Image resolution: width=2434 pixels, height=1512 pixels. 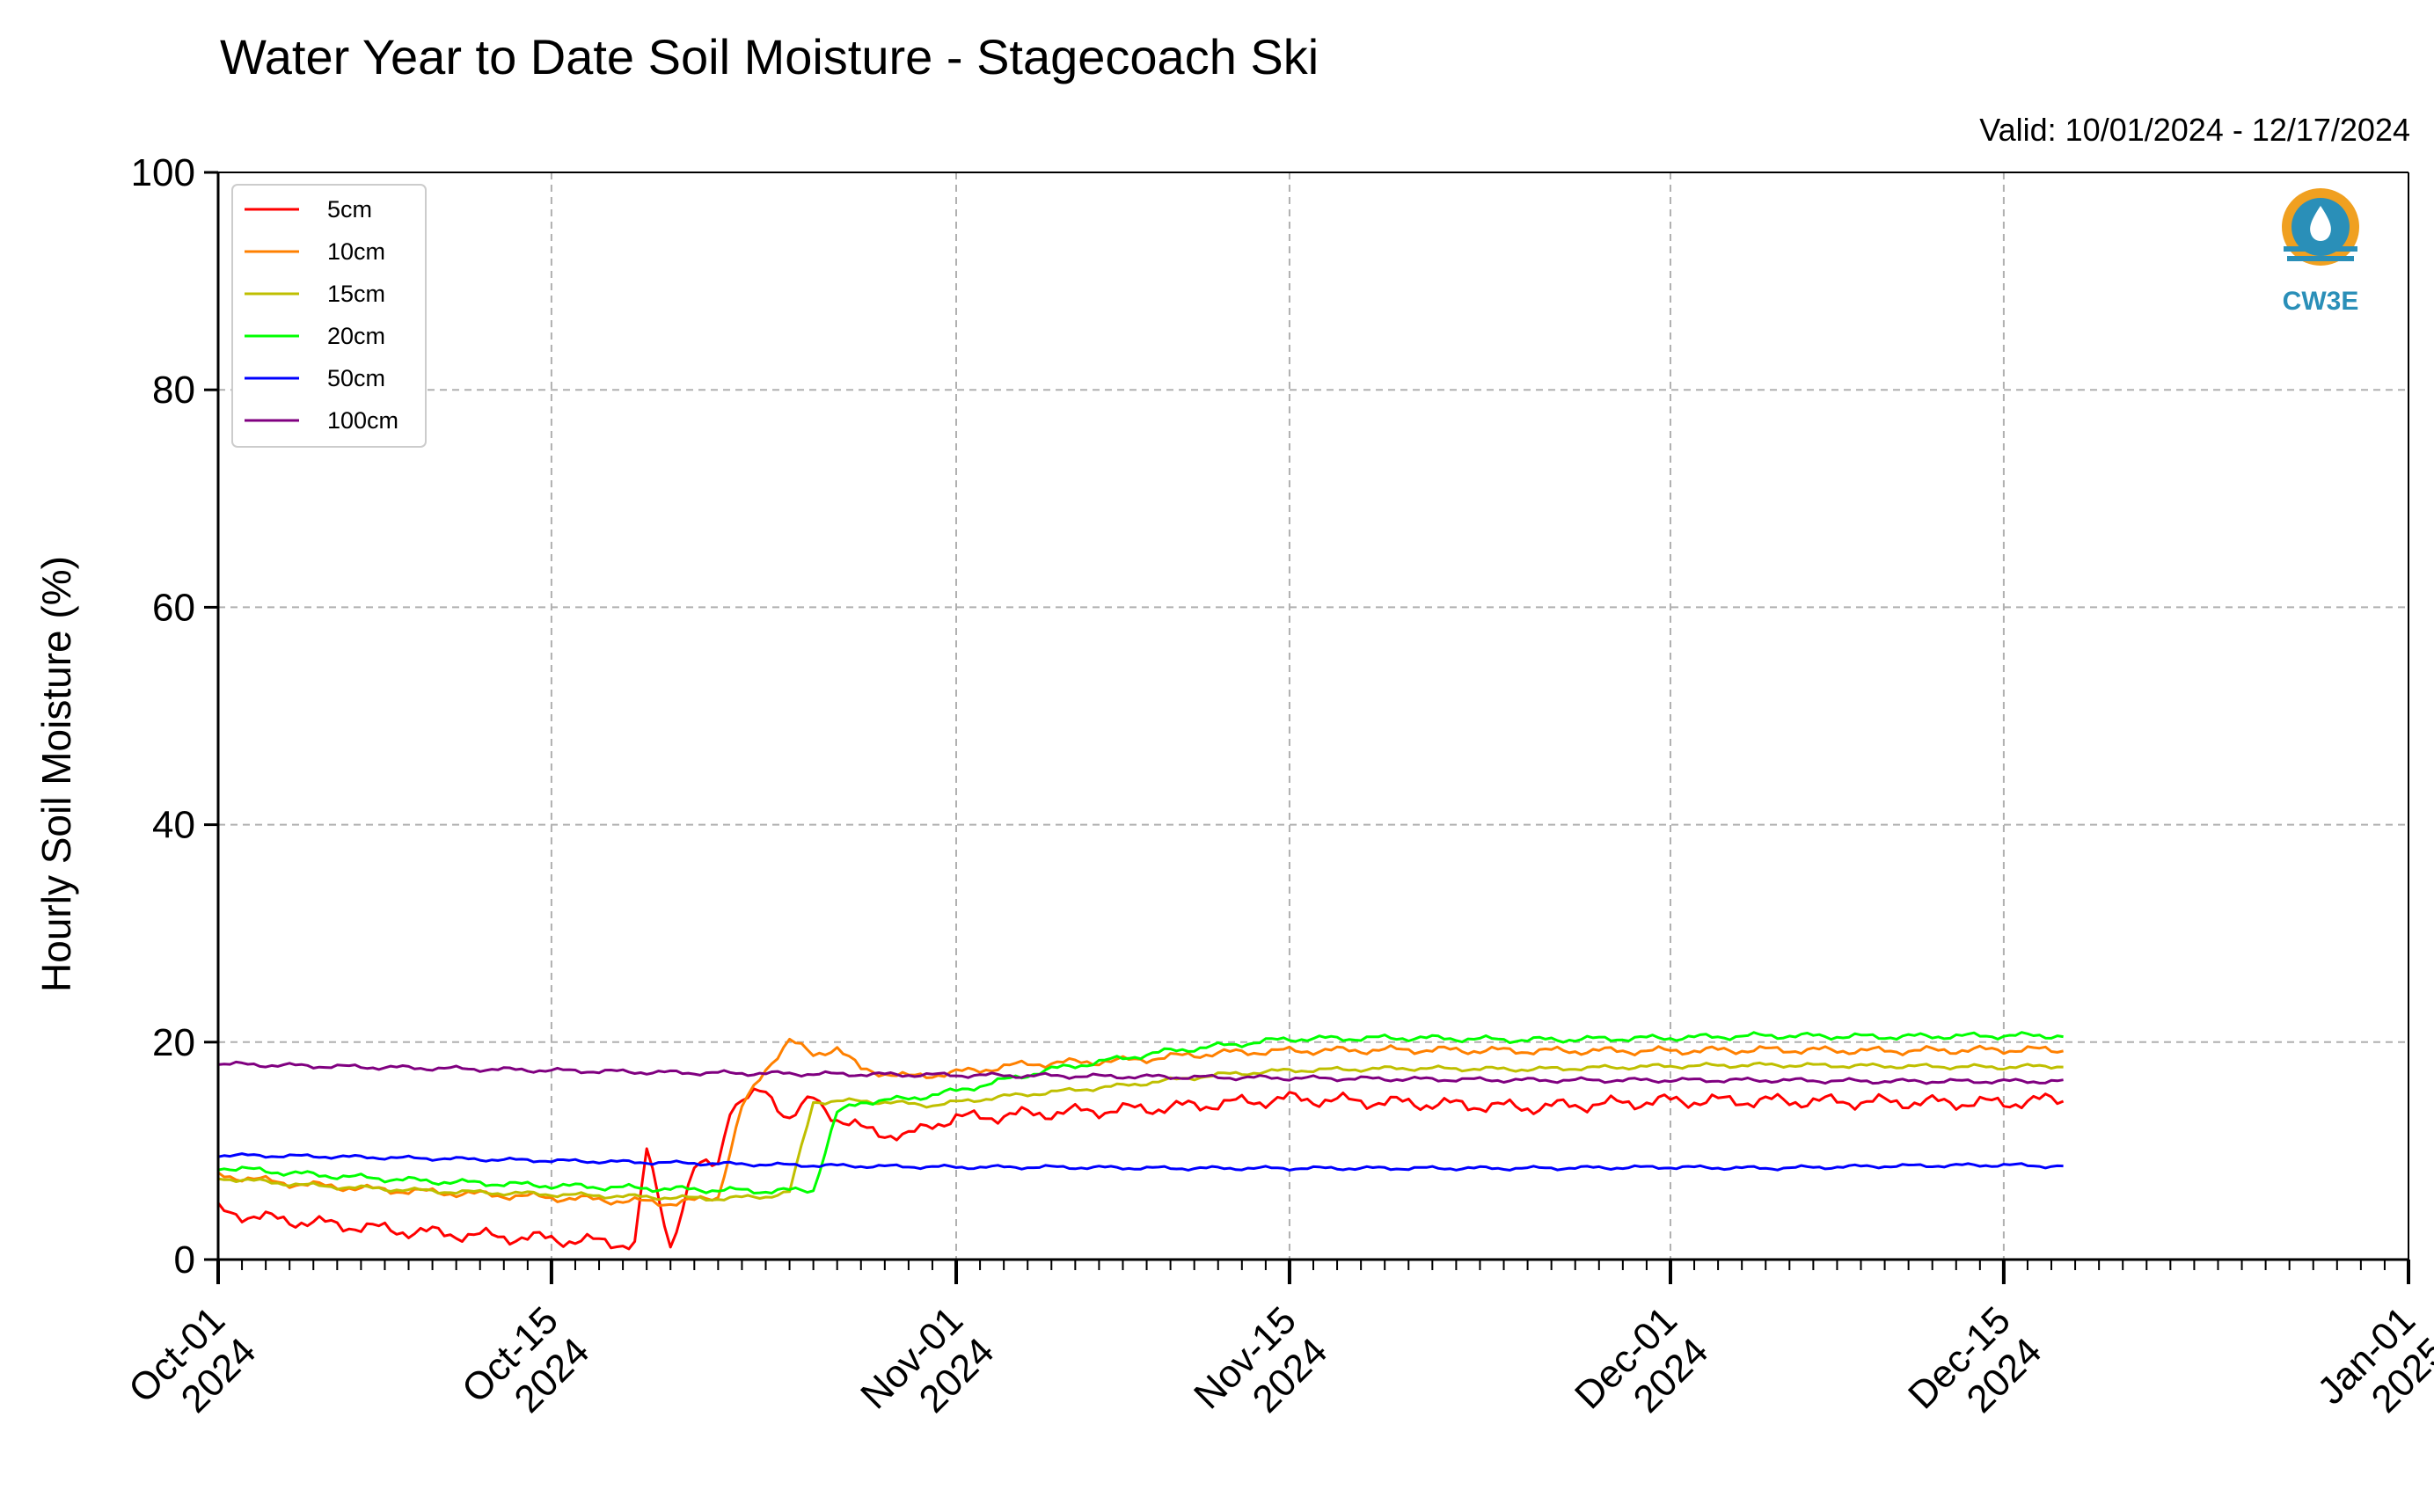 I want to click on series-lines, so click(x=1140, y=1141).